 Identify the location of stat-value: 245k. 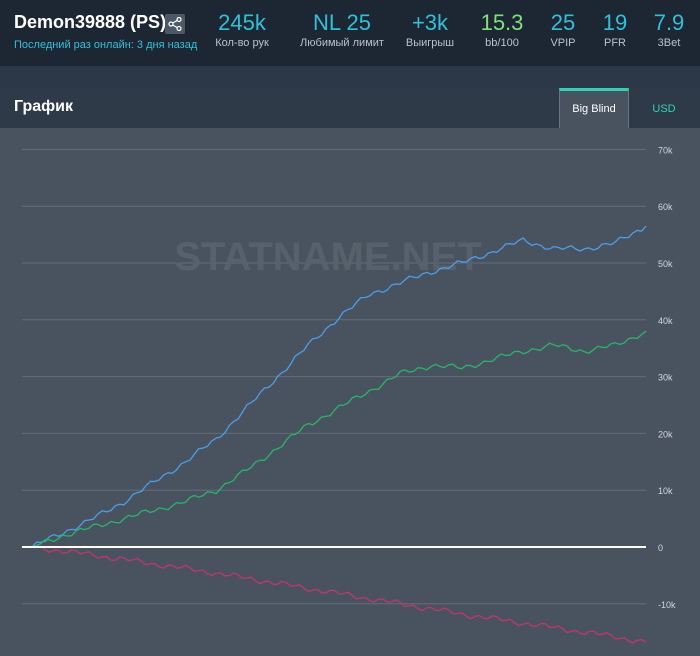
(242, 23).